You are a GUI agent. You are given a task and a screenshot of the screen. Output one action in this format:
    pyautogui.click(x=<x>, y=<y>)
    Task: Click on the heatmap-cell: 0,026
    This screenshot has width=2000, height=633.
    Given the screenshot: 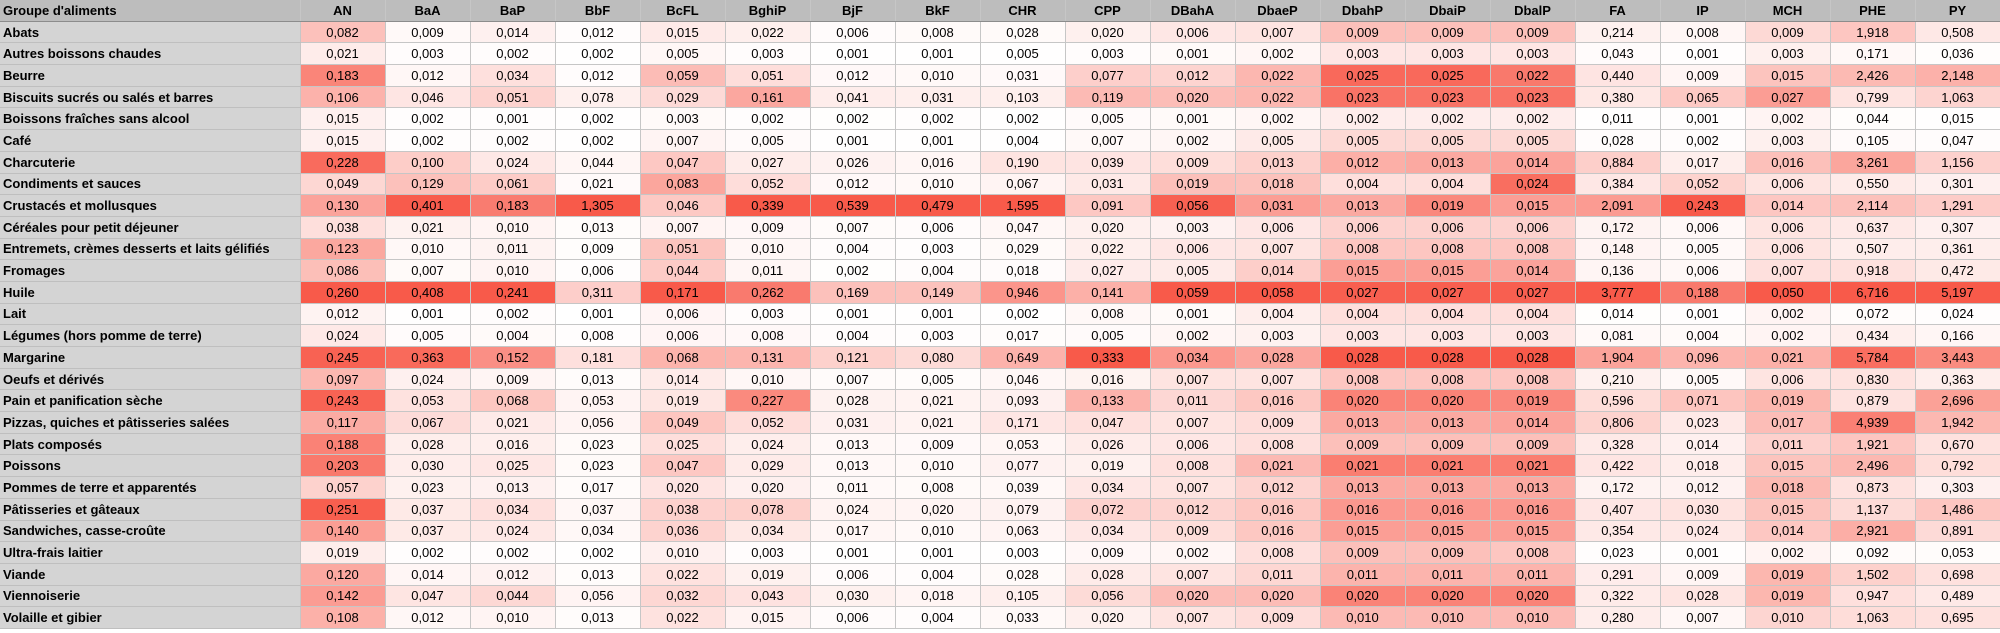 What is the action you would take?
    pyautogui.click(x=853, y=162)
    